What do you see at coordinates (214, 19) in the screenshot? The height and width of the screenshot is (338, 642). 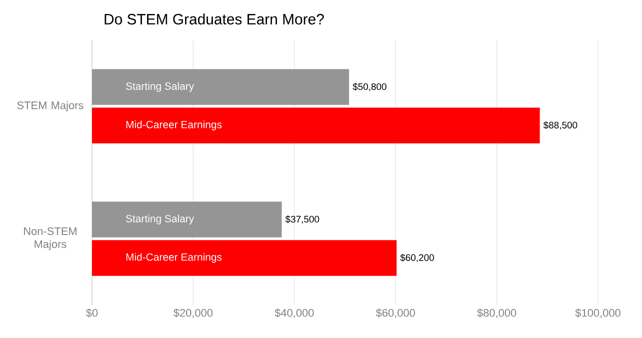 I see `chart-title: Do STEM Graduates Earn More?` at bounding box center [214, 19].